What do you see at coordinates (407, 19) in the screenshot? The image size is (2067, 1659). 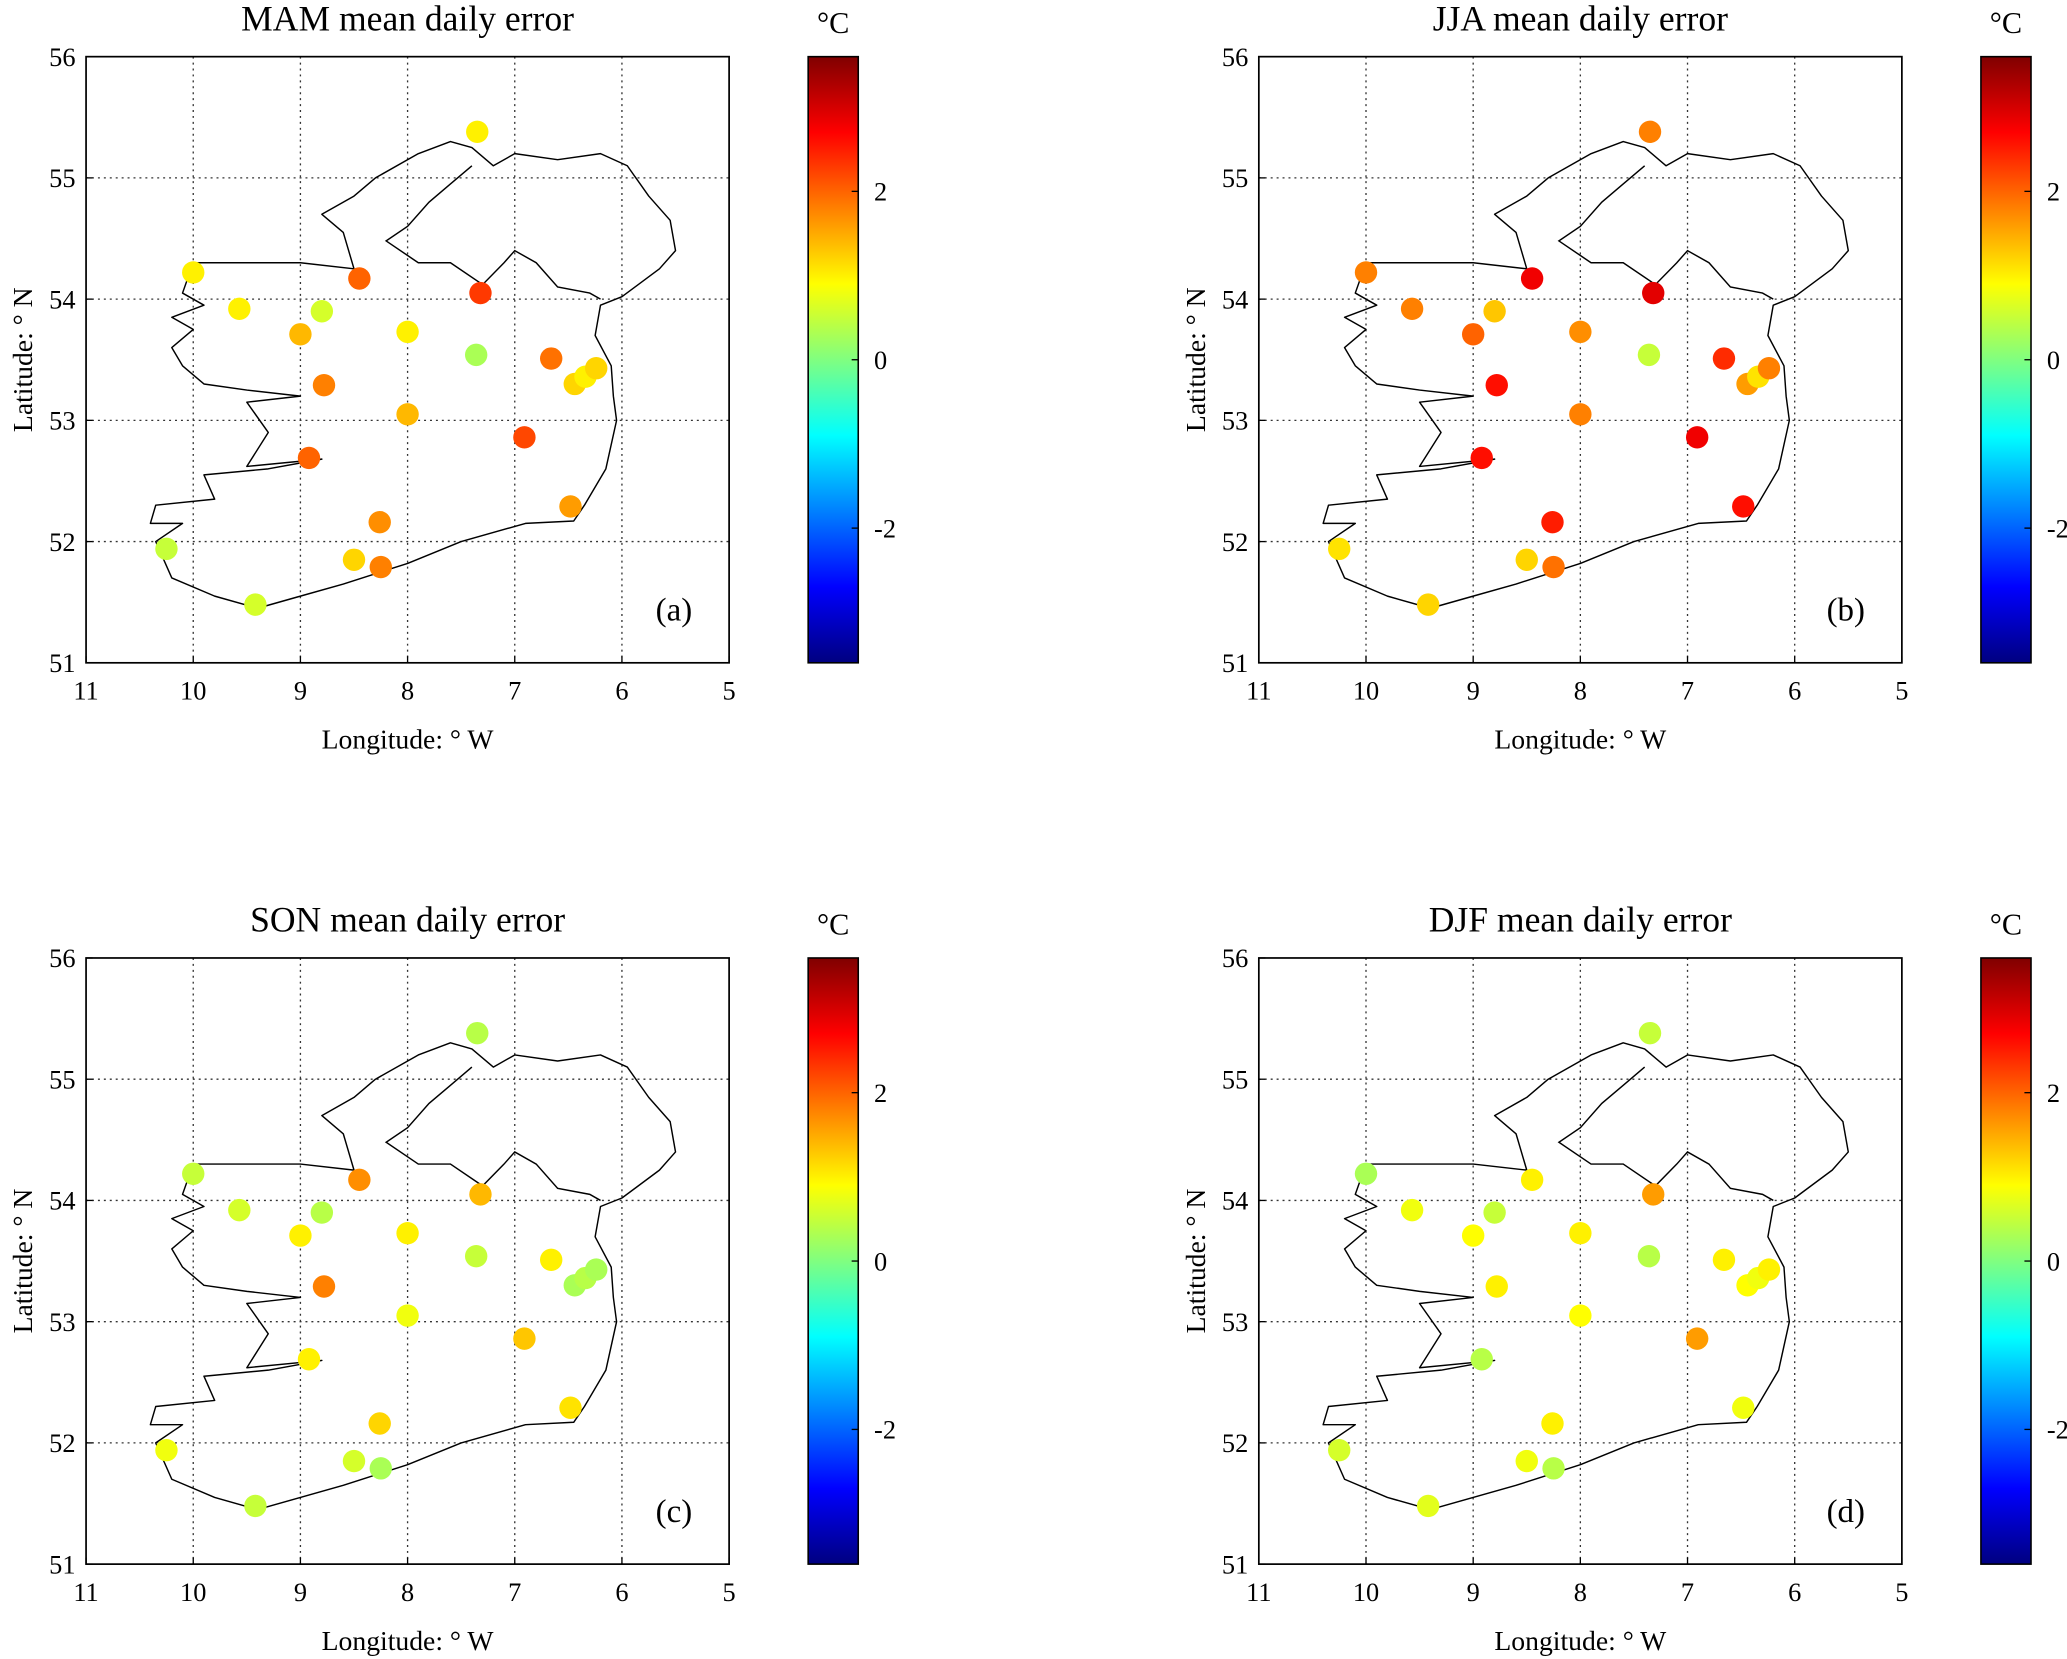 I see `panel-title: MAM mean daily error` at bounding box center [407, 19].